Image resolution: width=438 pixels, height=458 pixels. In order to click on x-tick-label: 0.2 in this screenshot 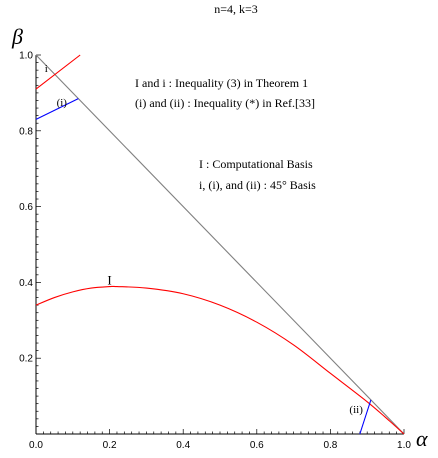, I will do `click(110, 445)`.